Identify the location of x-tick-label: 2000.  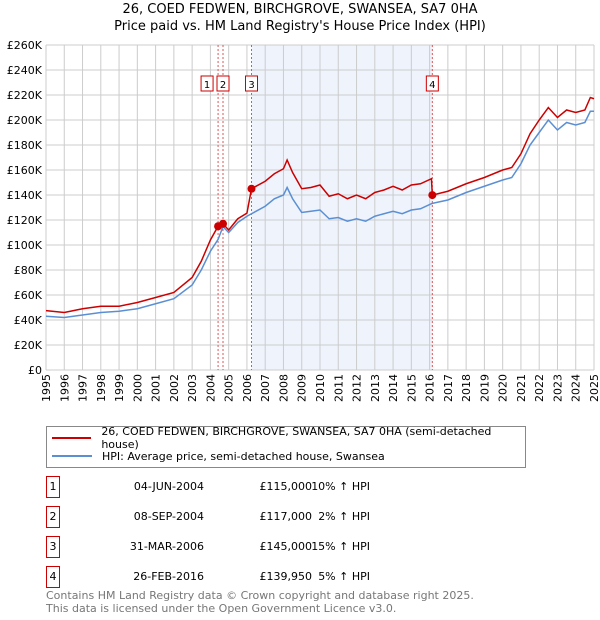
(137, 388).